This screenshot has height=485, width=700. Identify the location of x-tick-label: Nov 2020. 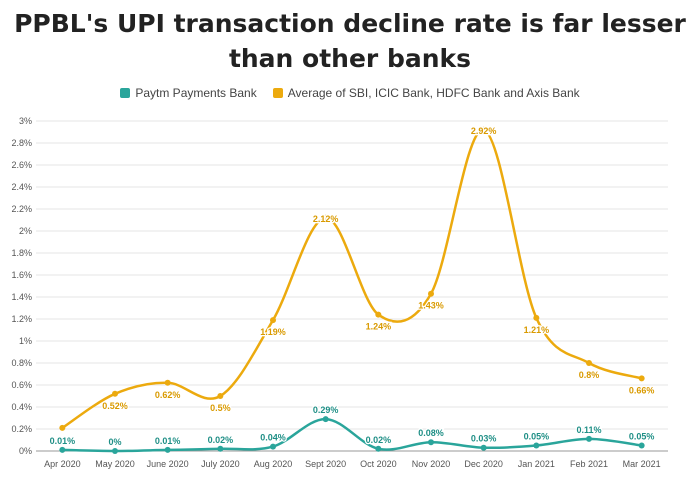
(431, 464).